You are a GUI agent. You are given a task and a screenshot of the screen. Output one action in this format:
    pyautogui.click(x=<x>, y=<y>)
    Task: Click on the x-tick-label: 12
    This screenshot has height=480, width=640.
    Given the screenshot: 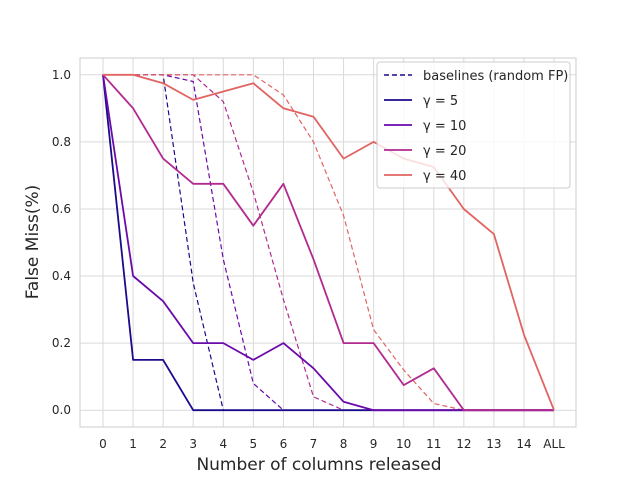 What is the action you would take?
    pyautogui.click(x=463, y=444)
    